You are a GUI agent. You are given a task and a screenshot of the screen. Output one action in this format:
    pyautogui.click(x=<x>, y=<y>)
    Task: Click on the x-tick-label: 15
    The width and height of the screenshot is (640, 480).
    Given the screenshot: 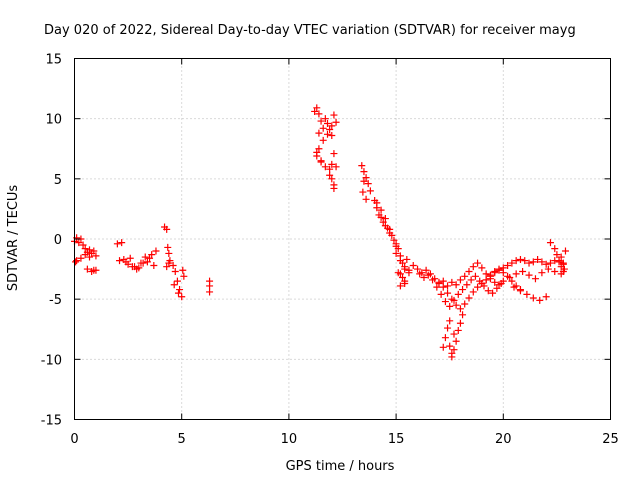 What is the action you would take?
    pyautogui.click(x=396, y=439)
    